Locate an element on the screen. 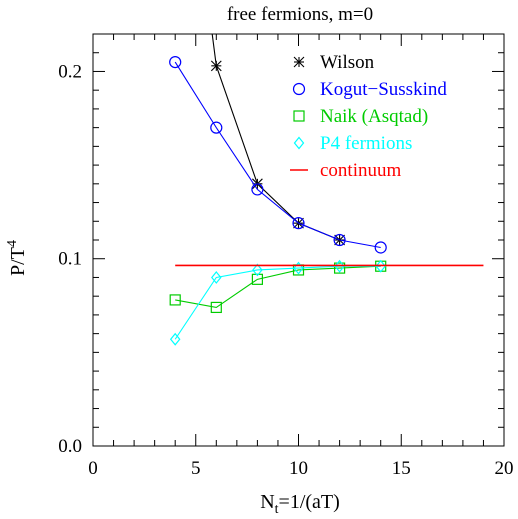 This screenshot has width=518, height=519. y-tick-label: 0.0 is located at coordinates (70, 446).